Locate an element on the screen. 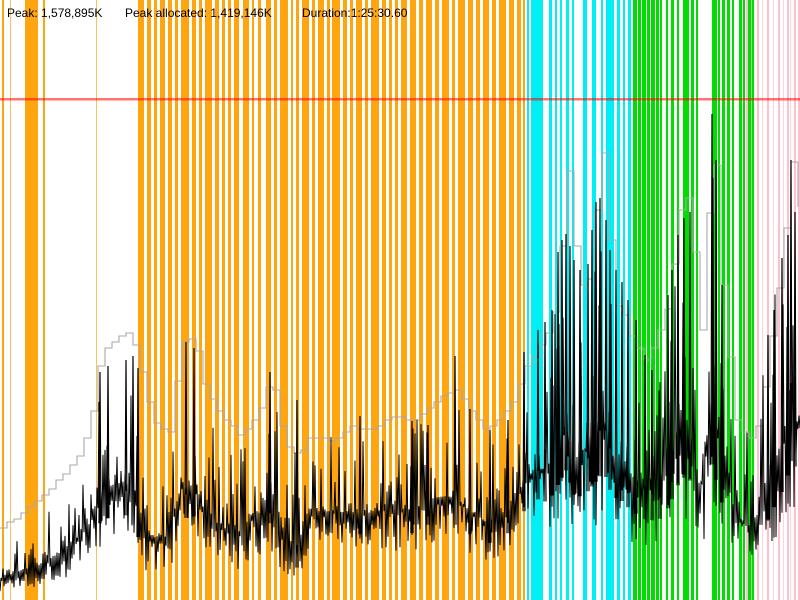 The image size is (800, 600). threshold-line is located at coordinates (400, 99).